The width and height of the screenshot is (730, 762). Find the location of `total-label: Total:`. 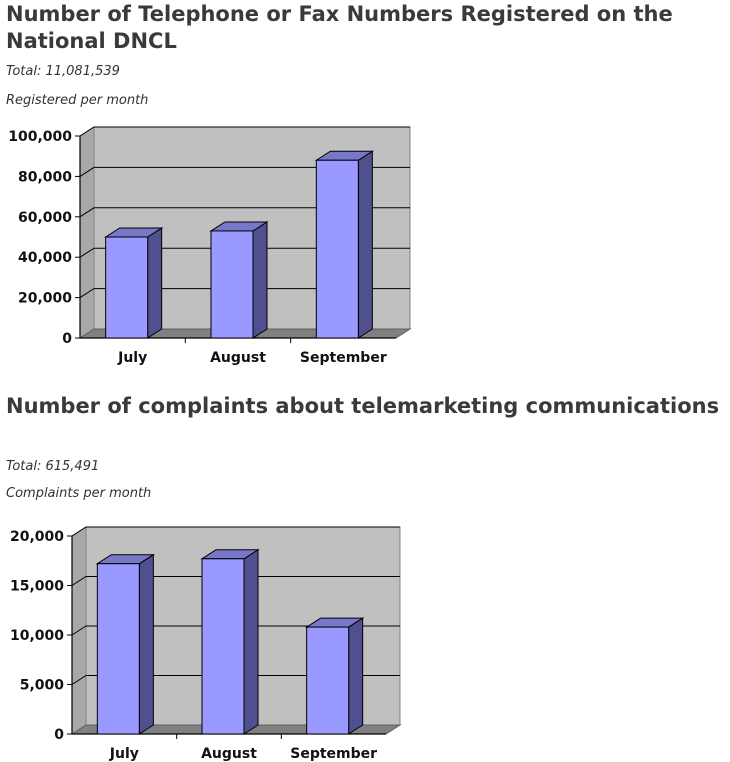

total-label: Total: is located at coordinates (24, 71).